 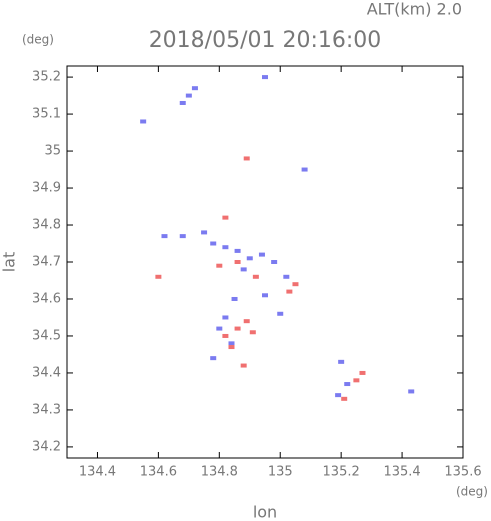 I want to click on x-tick-label: 134.4, so click(x=97, y=472).